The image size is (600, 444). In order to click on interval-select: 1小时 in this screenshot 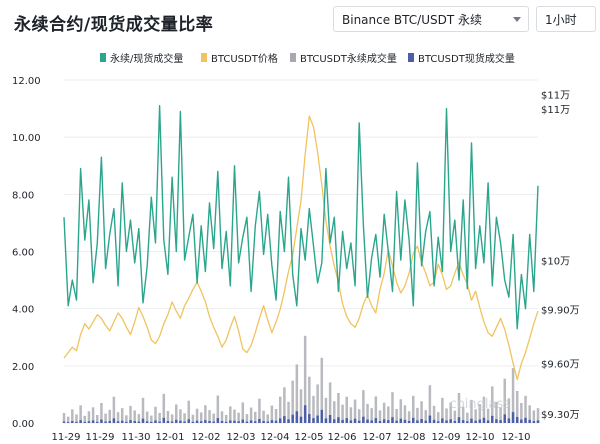, I will do `click(566, 19)`.